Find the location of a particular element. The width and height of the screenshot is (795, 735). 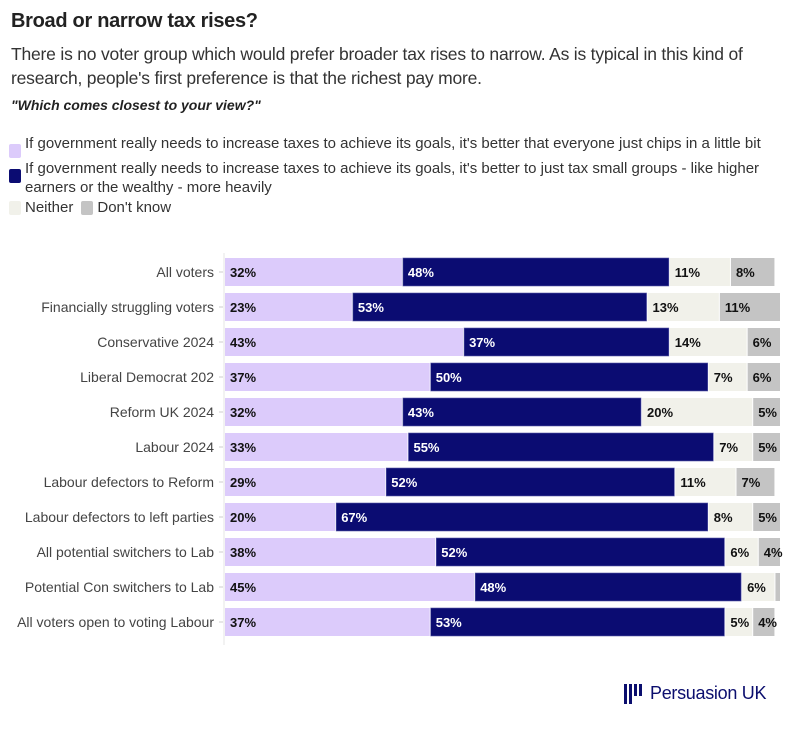

category-label: Labour 2024 is located at coordinates (174, 447).